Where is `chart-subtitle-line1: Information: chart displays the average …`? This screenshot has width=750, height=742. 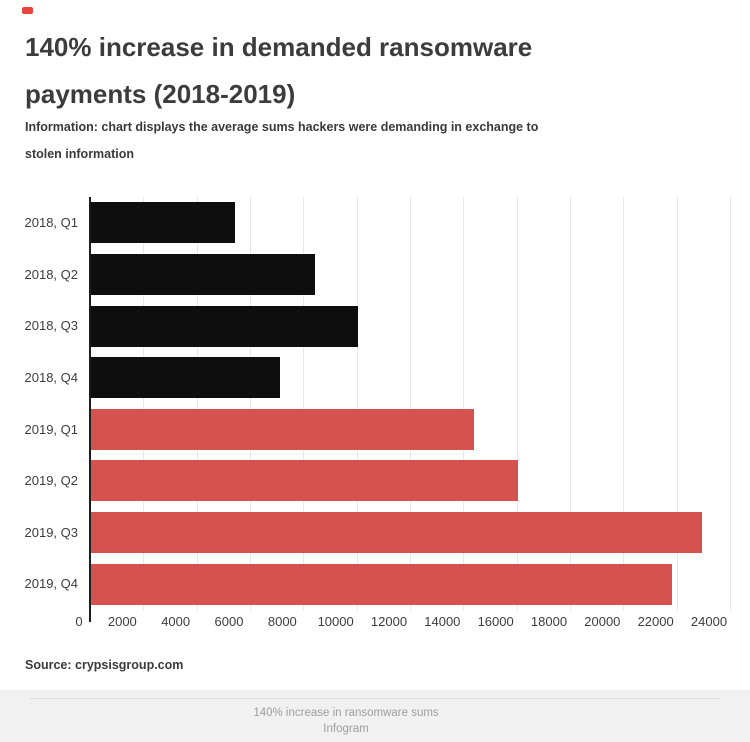
chart-subtitle-line1: Information: chart displays the average … is located at coordinates (282, 127).